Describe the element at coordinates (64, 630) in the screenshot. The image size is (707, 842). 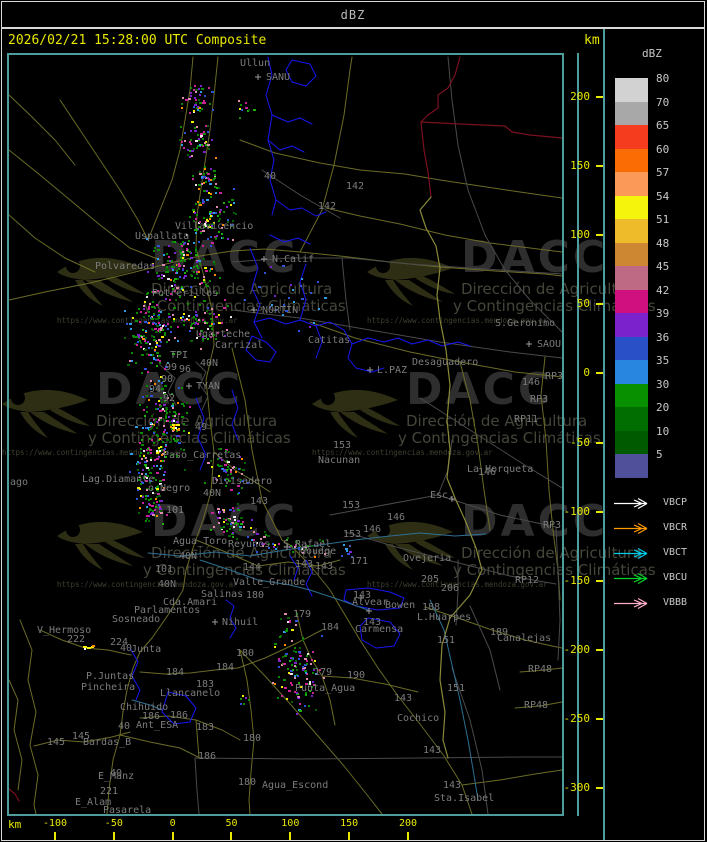
I see `map-label: V_Hermoso` at that location.